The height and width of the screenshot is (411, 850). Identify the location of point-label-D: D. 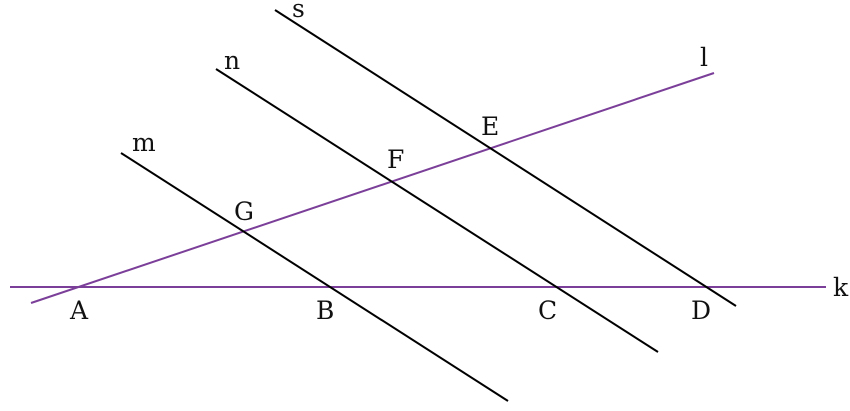
(701, 310).